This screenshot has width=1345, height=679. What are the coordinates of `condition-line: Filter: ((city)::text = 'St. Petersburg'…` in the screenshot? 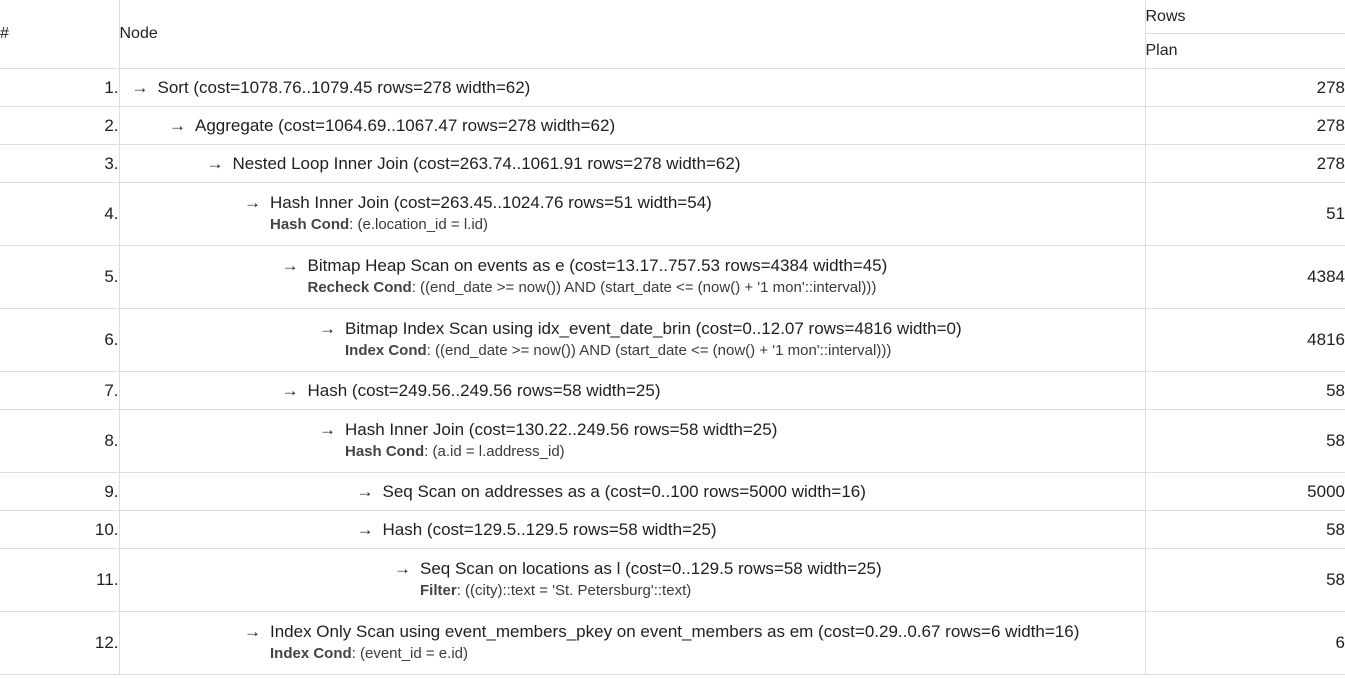 It's located at (769, 591).